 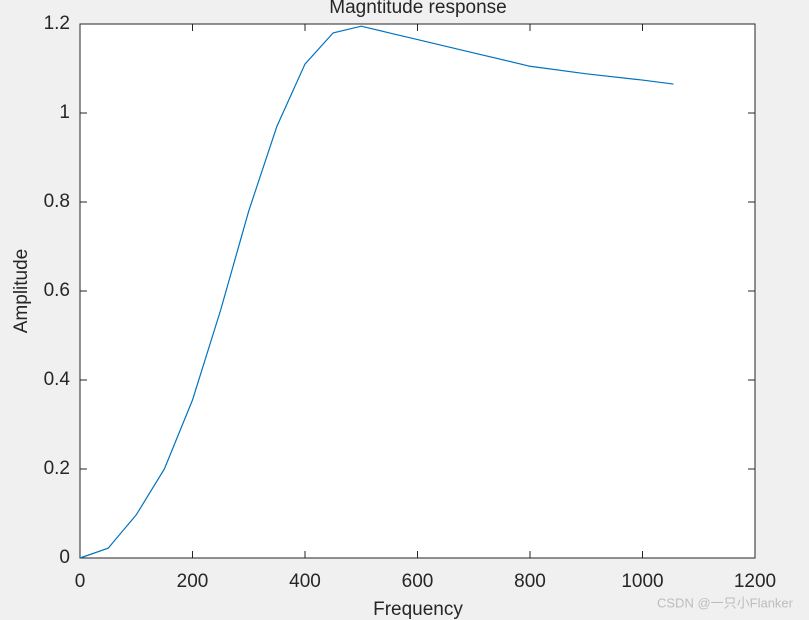 What do you see at coordinates (725, 602) in the screenshot?
I see `watermark: CSDN @一只小Flanker` at bounding box center [725, 602].